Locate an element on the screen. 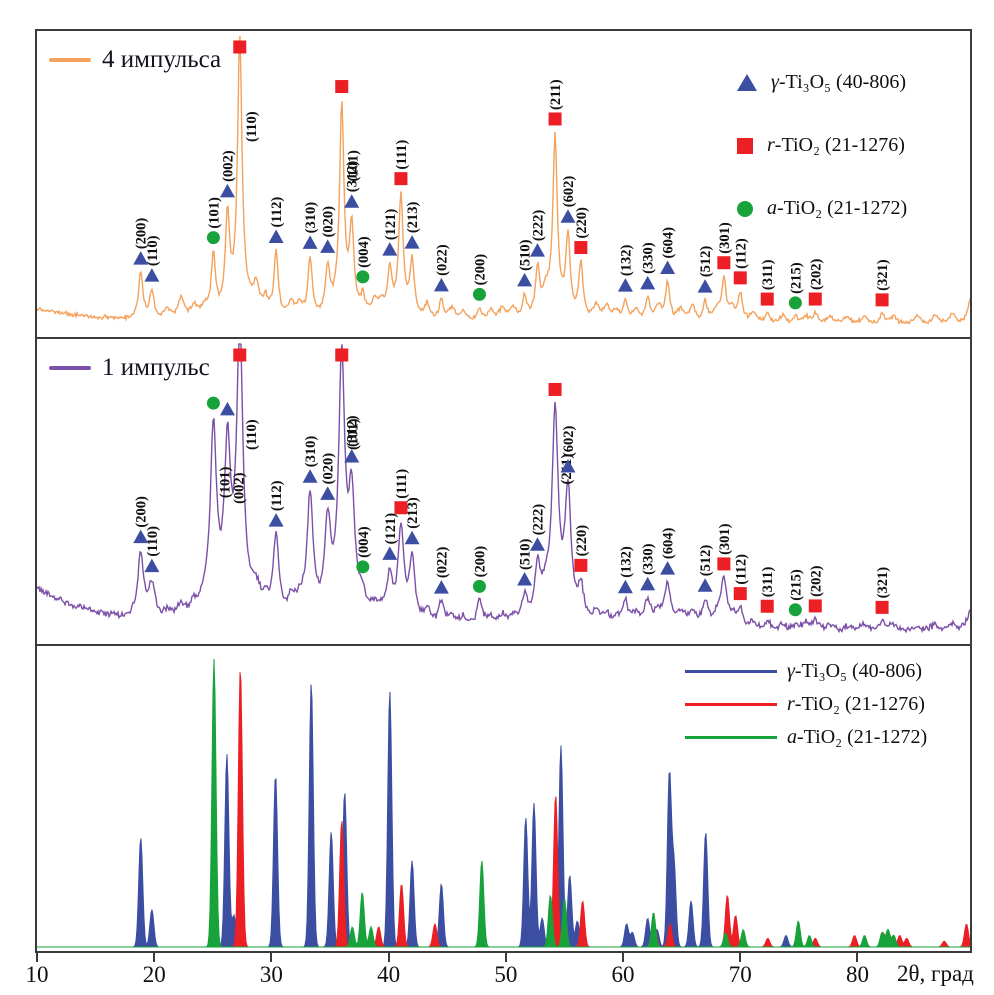 The height and width of the screenshot is (995, 994). phase-prefix: a is located at coordinates (772, 208).